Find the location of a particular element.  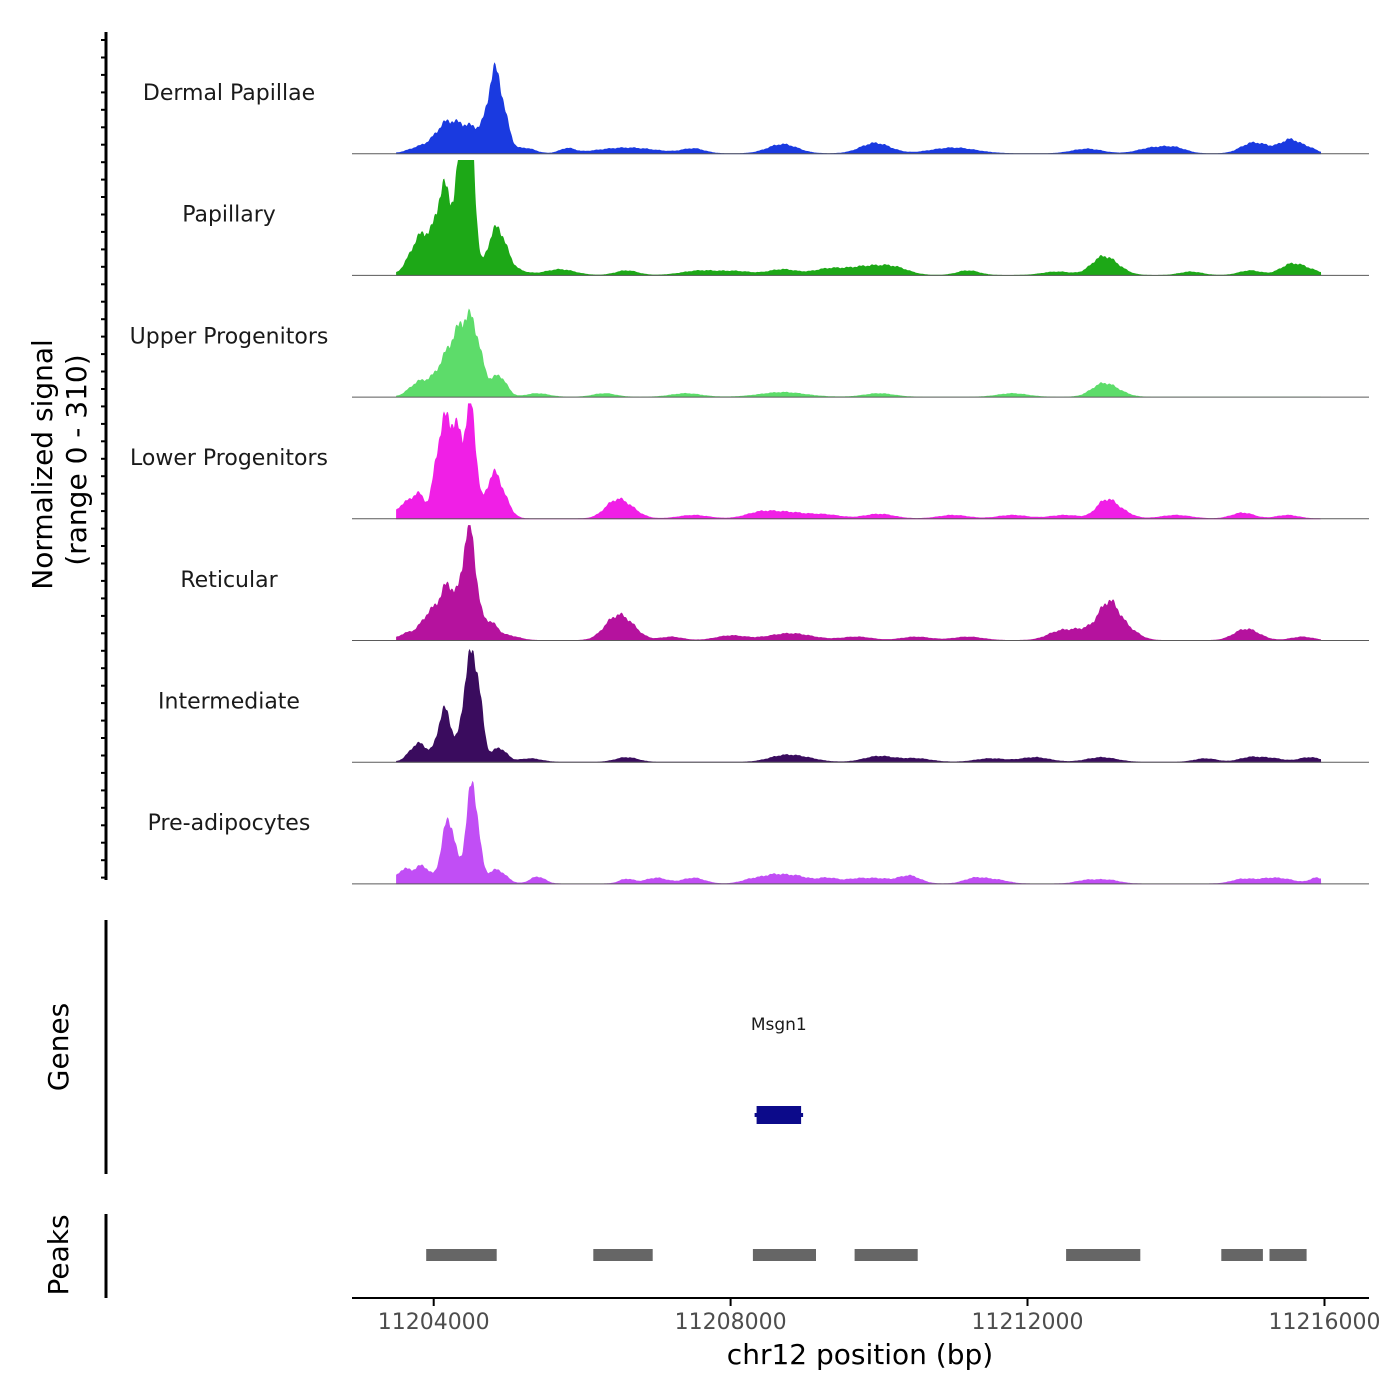

gene-label-msgn1: Msgn1 is located at coordinates (779, 1025).